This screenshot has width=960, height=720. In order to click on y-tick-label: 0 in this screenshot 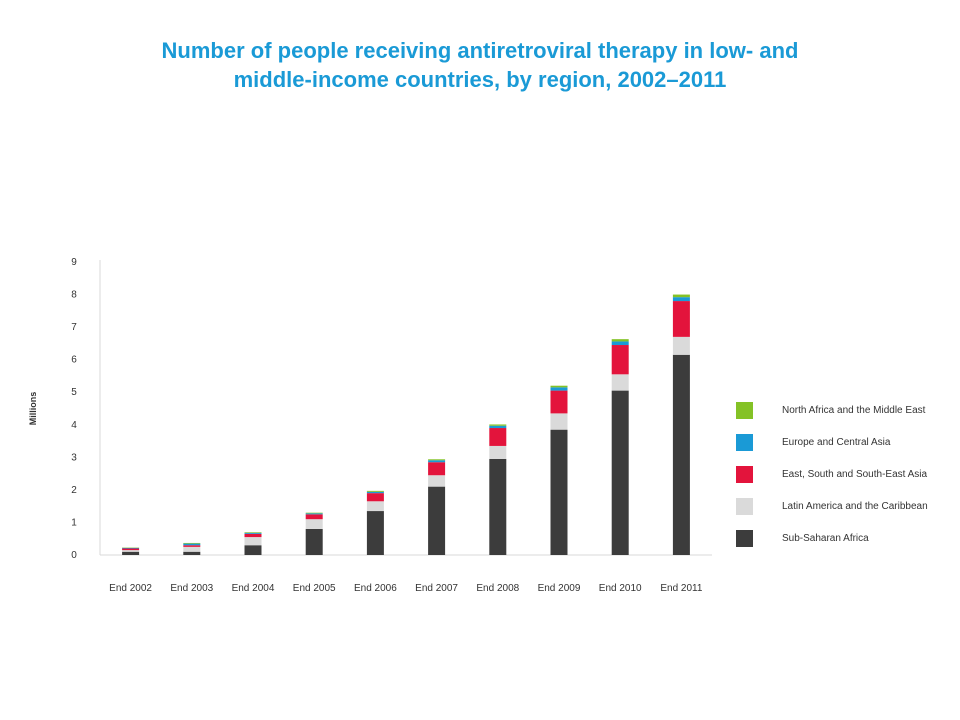, I will do `click(74, 555)`.